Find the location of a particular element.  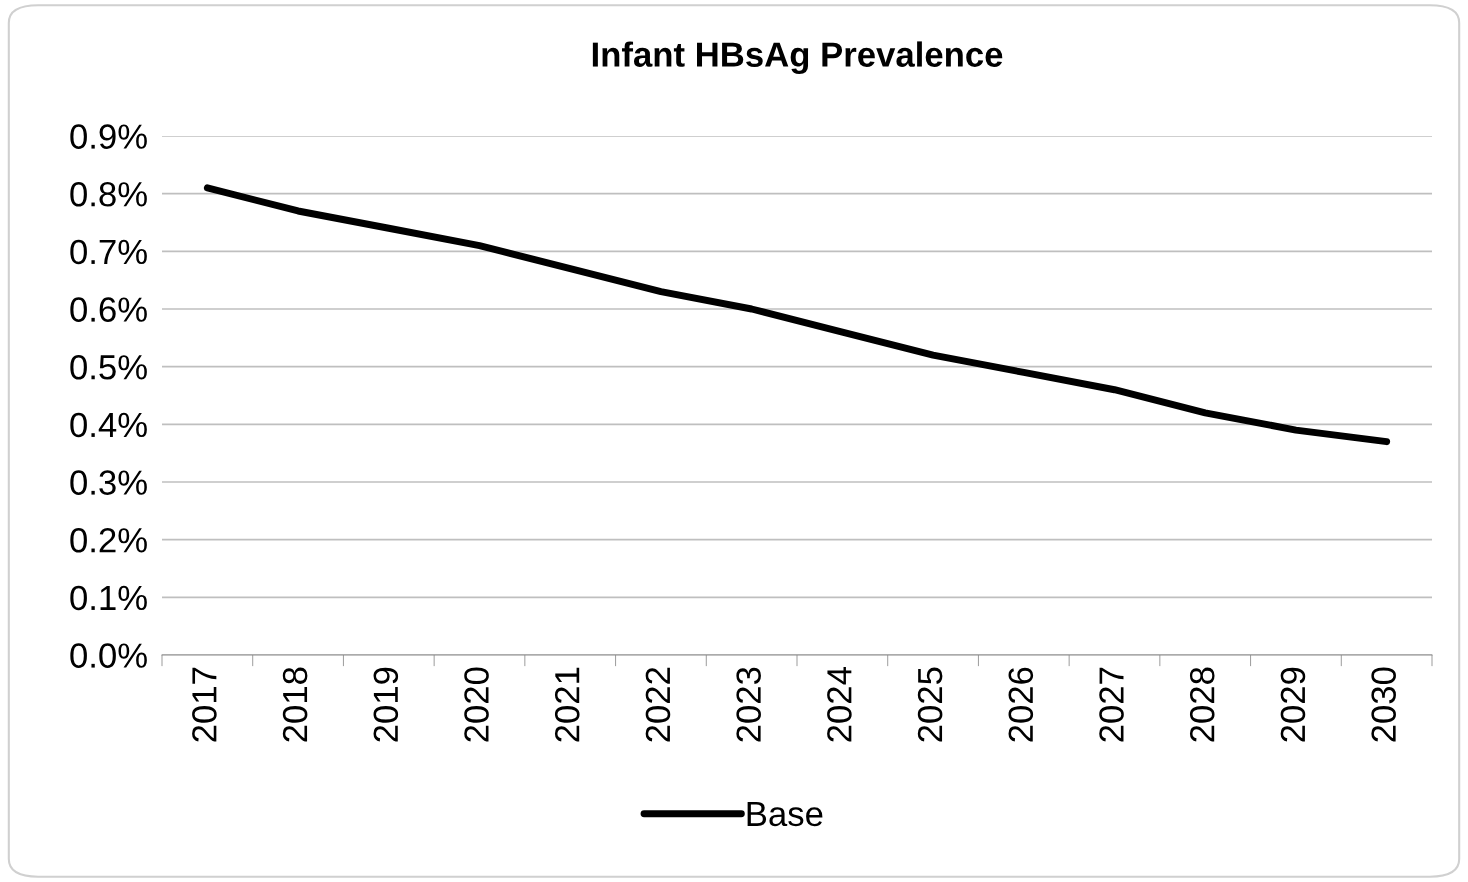

x-tick-label: 2020 is located at coordinates (476, 704).